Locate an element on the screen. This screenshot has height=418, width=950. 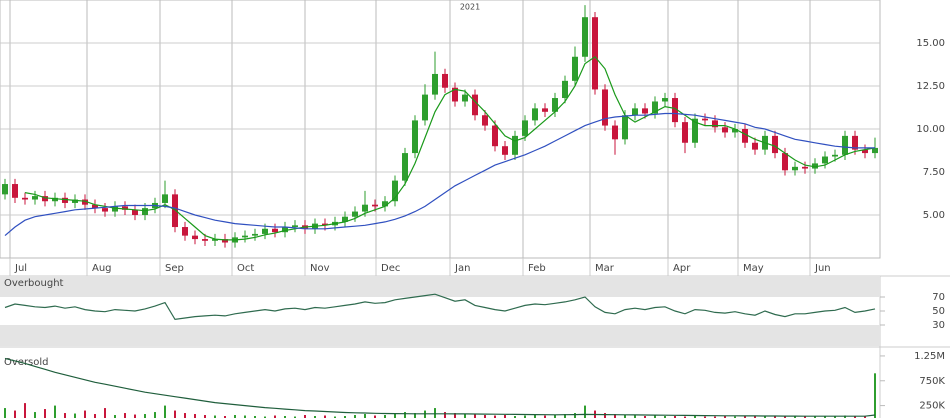
y-tick-label: 30 is located at coordinates (938, 325).